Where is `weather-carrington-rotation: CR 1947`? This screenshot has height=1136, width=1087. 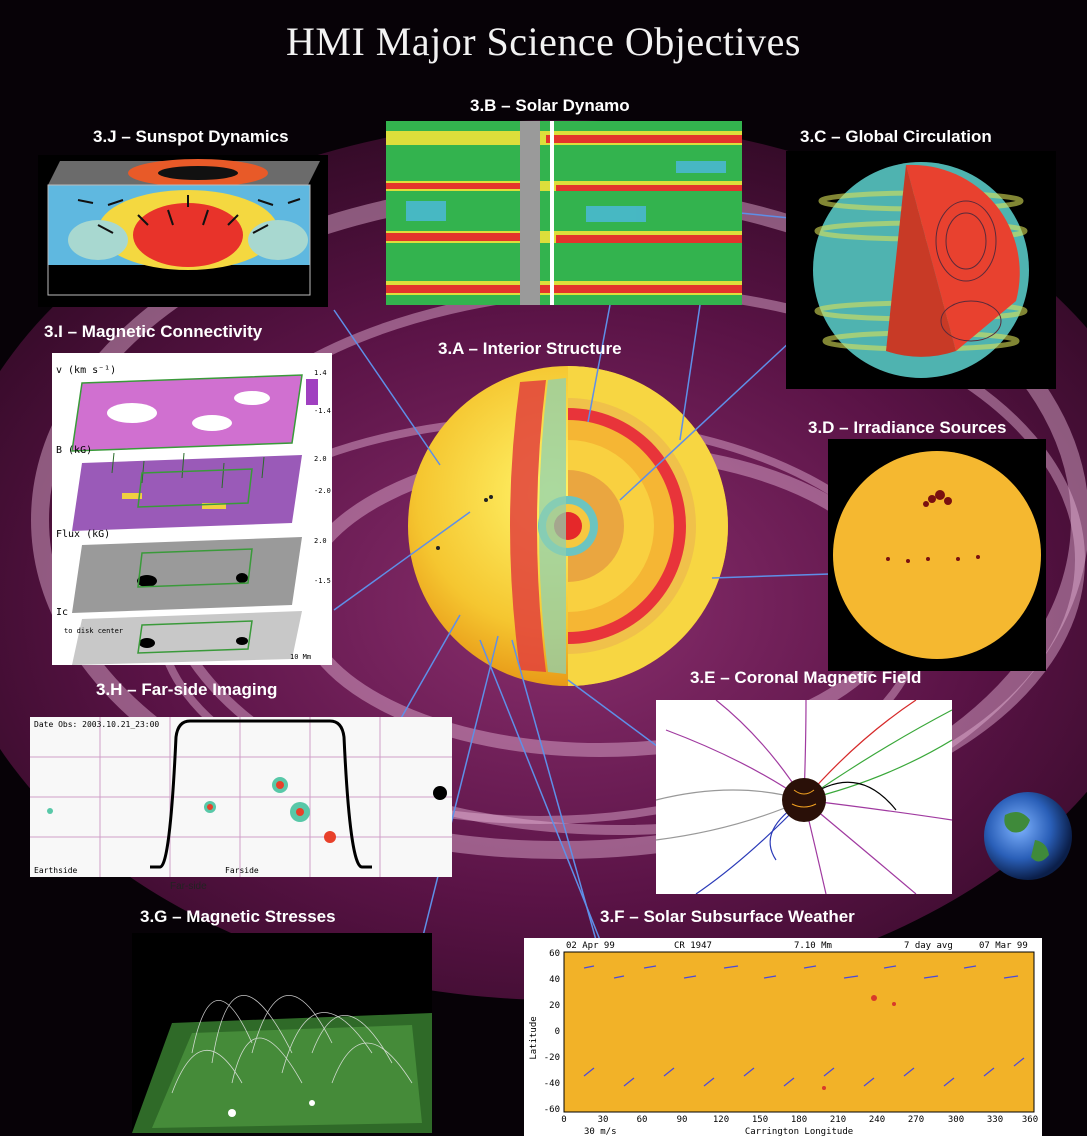
weather-carrington-rotation: CR 1947 is located at coordinates (693, 946).